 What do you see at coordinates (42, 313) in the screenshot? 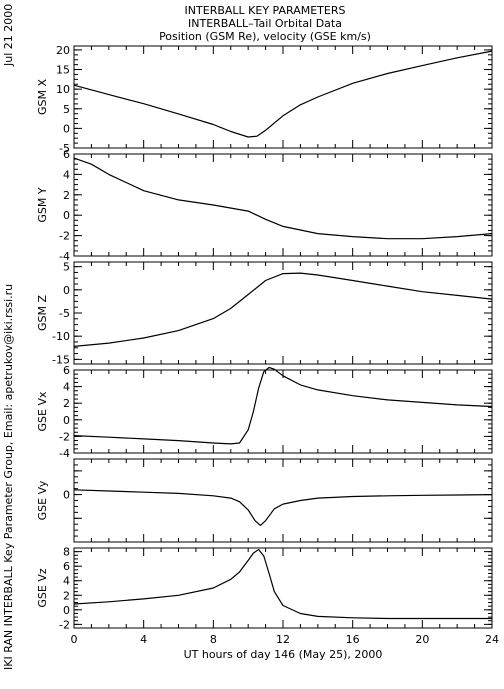
I see `y-axis-label: GSM Z` at bounding box center [42, 313].